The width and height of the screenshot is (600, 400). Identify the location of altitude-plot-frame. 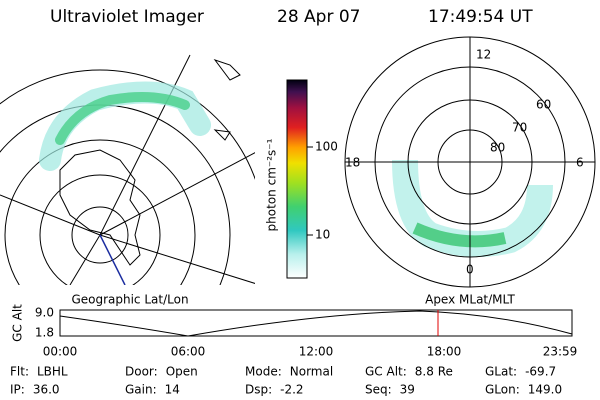
(316, 323).